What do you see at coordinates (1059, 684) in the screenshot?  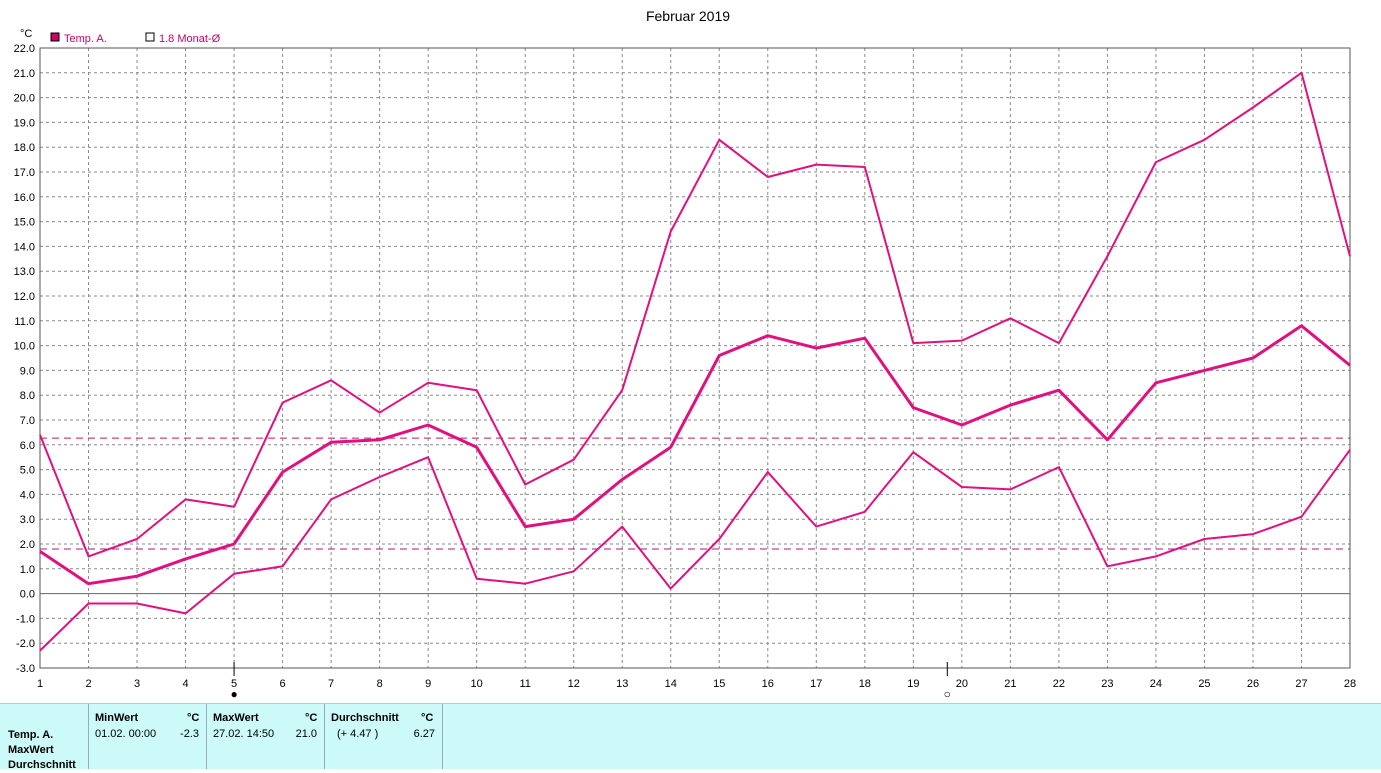 I see `x-tick-label: 22` at bounding box center [1059, 684].